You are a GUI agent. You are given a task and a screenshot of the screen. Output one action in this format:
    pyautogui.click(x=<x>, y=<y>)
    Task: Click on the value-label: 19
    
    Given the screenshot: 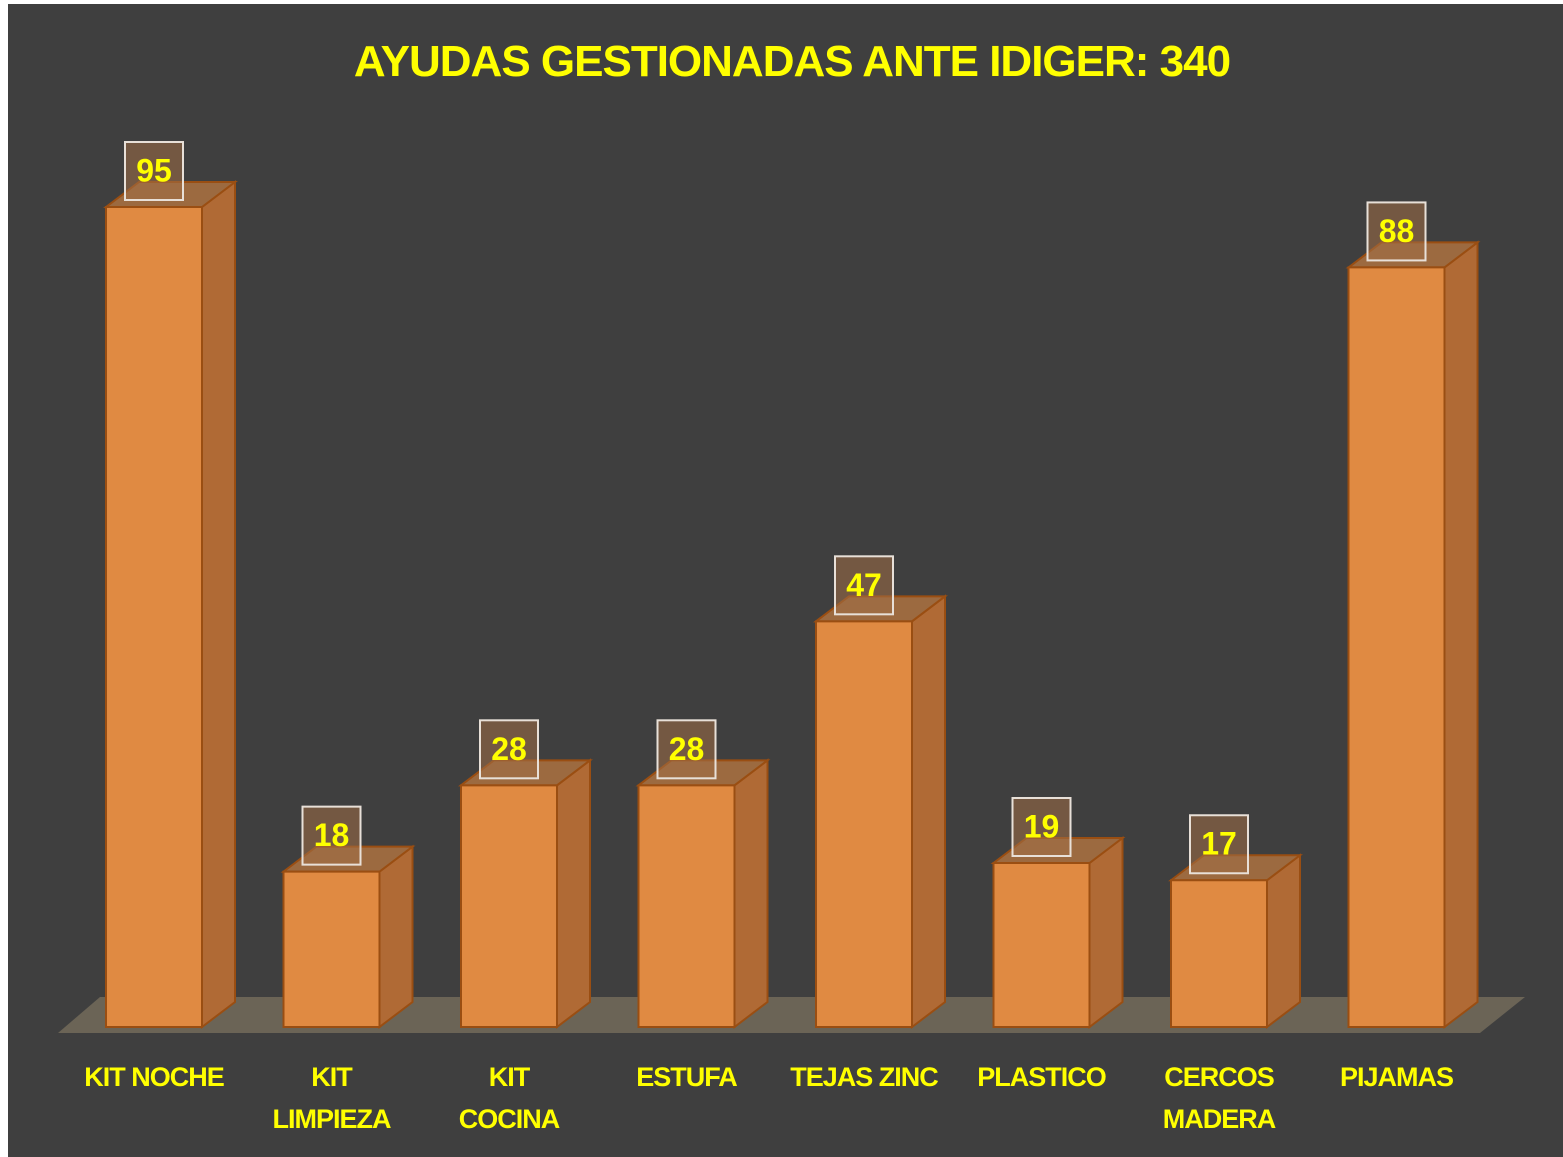 What is the action you would take?
    pyautogui.click(x=1042, y=826)
    